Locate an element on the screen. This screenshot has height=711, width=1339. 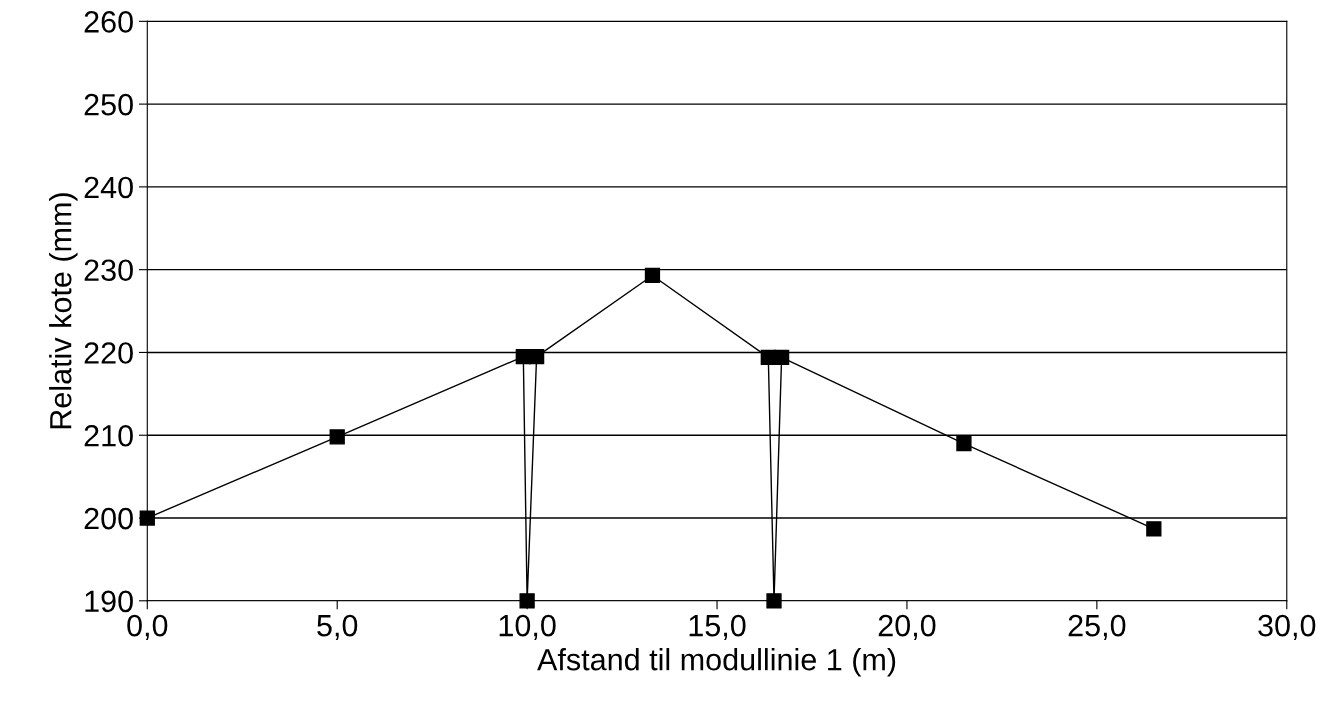
y-tick-label: 220 is located at coordinates (108, 353).